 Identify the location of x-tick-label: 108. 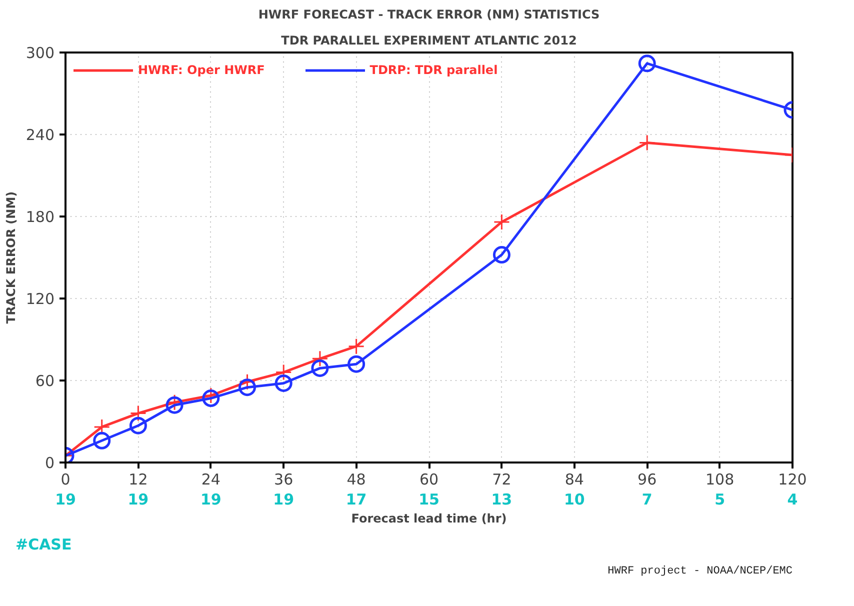
(719, 479).